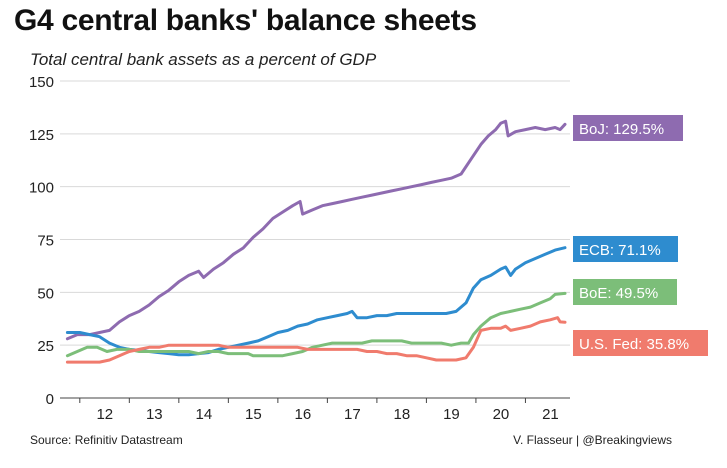  I want to click on x-tick-label: 16, so click(303, 414).